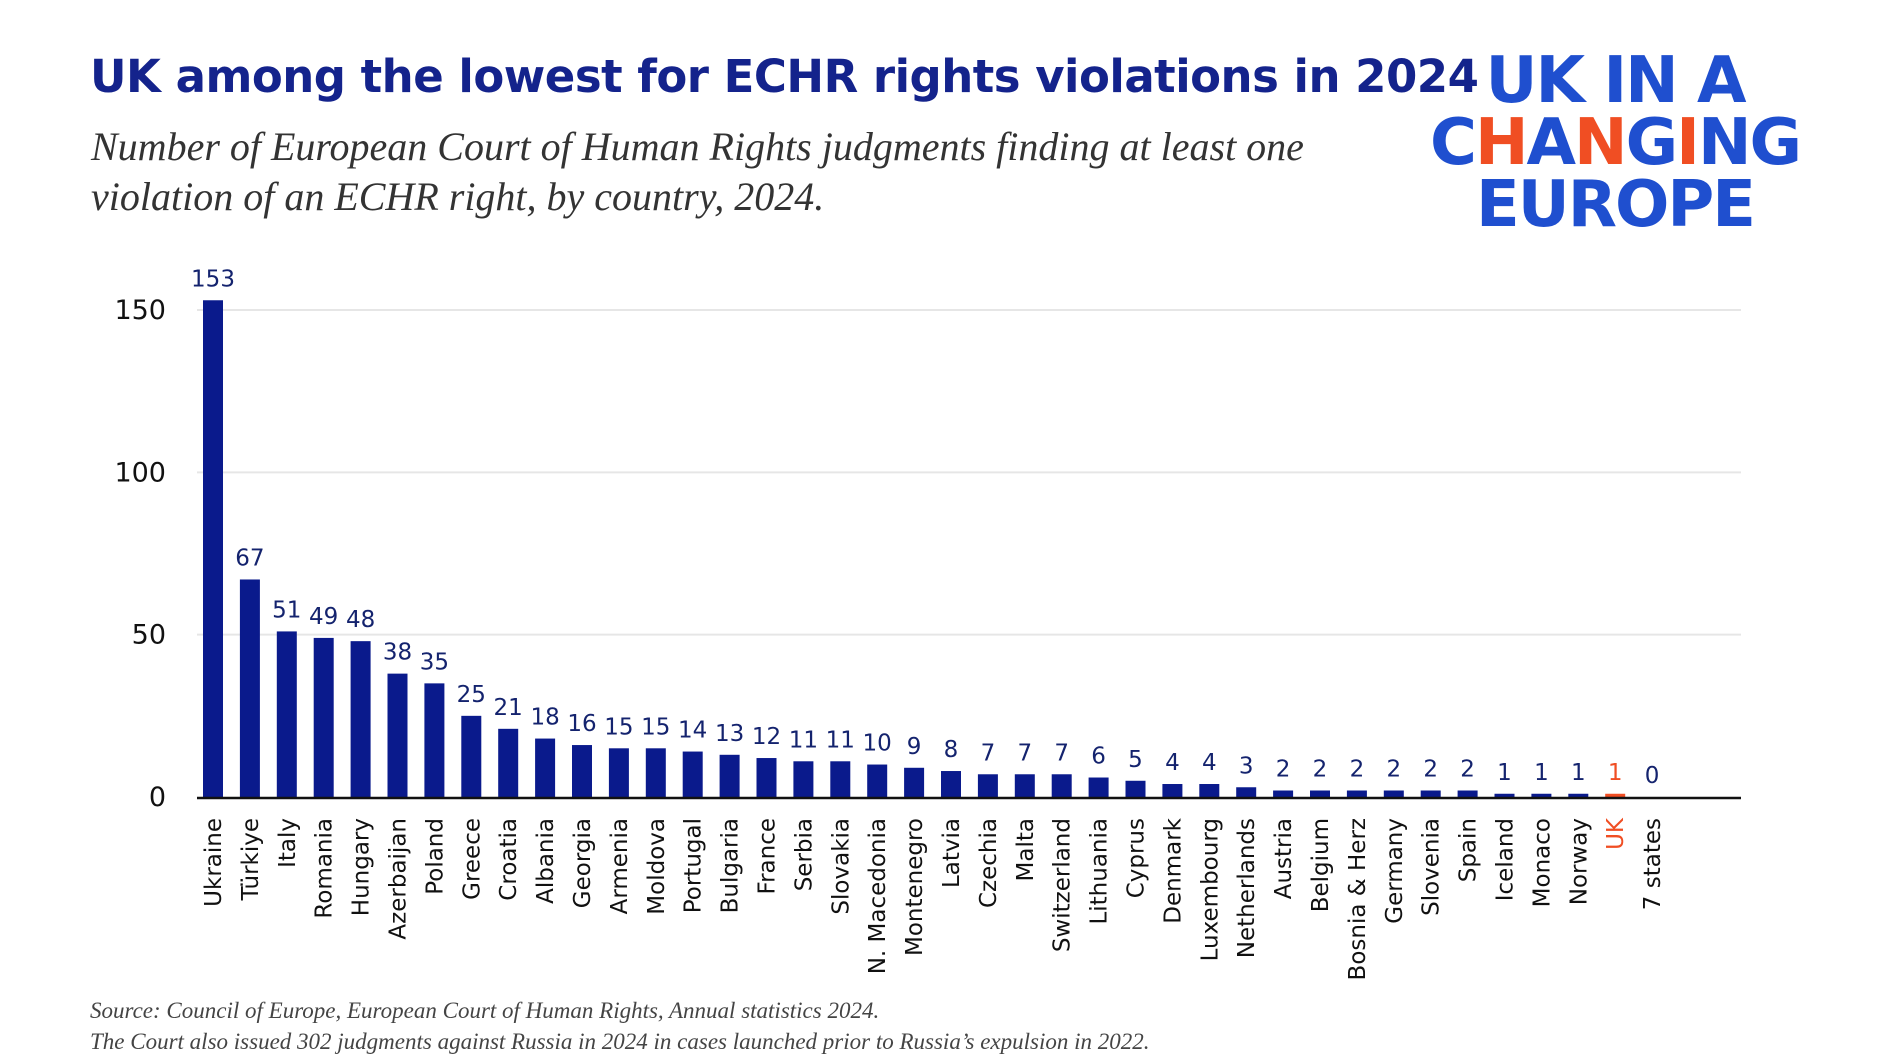 This screenshot has height=1063, width=1890. Describe the element at coordinates (213, 279) in the screenshot. I see `data-label: 153` at that location.